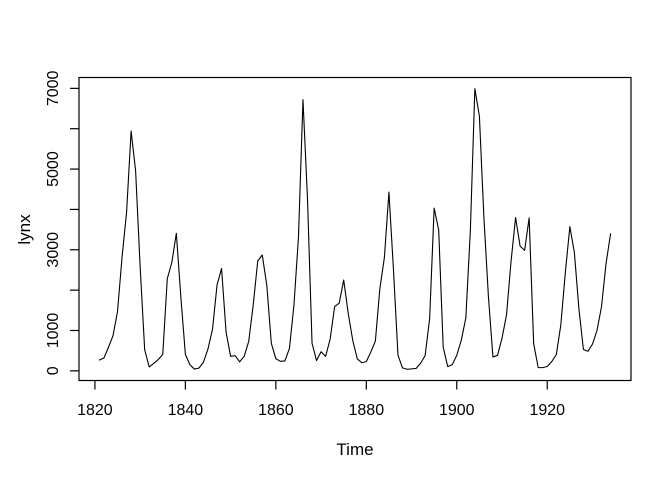 The image size is (672, 480). What do you see at coordinates (276, 410) in the screenshot?
I see `x-tick-label: 1860` at bounding box center [276, 410].